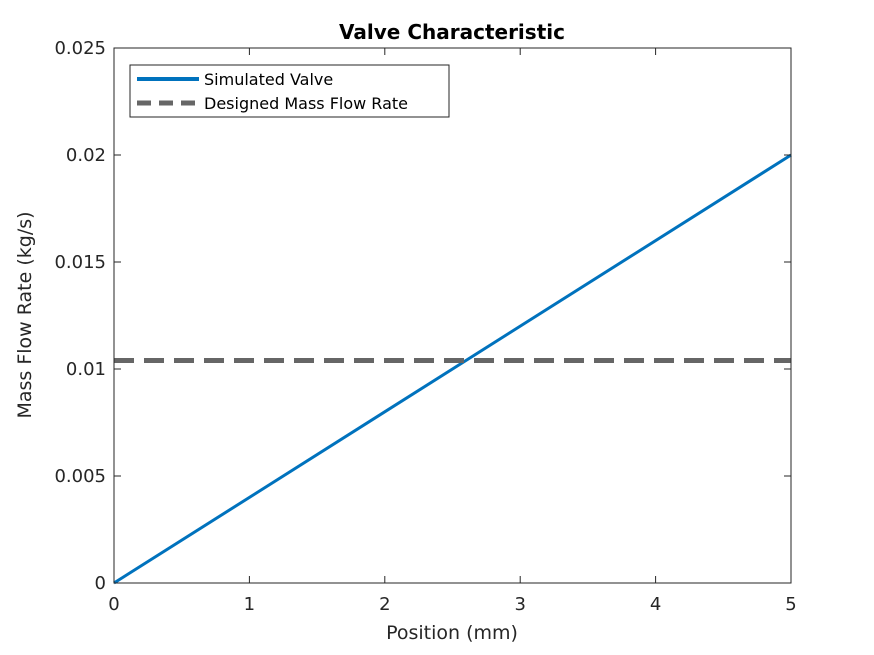  Describe the element at coordinates (86, 155) in the screenshot. I see `y-tick-label: 0.02` at that location.